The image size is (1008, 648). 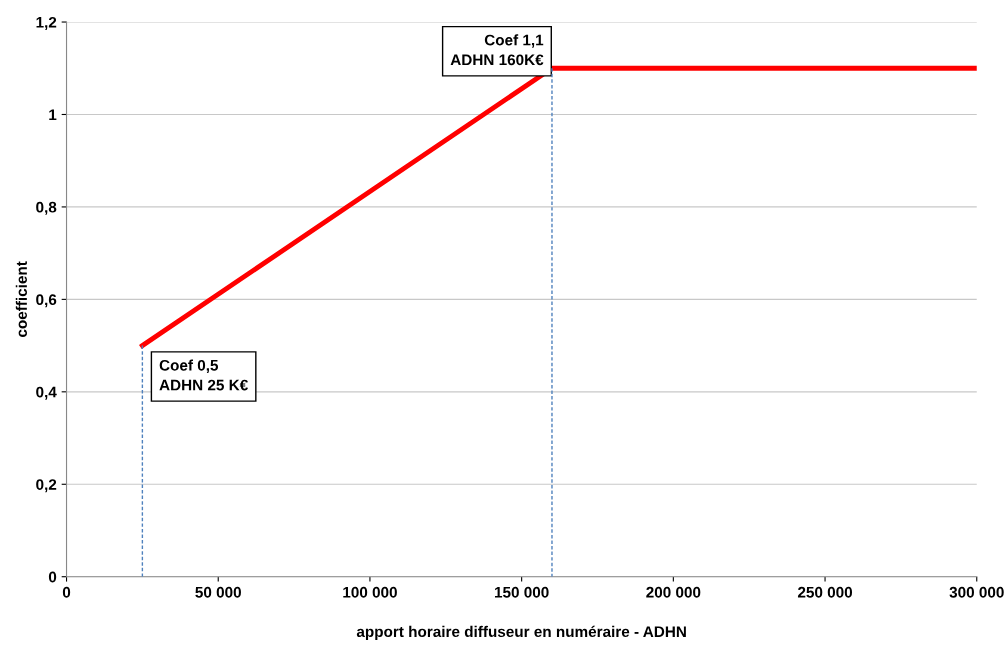 What do you see at coordinates (218, 592) in the screenshot?
I see `x-tick-label: 50 000` at bounding box center [218, 592].